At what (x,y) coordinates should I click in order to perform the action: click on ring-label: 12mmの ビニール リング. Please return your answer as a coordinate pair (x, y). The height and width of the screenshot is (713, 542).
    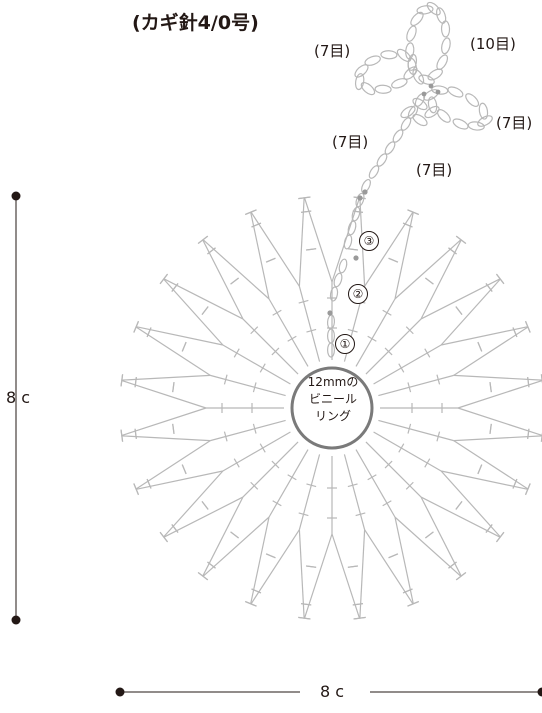
    Looking at the image, I should click on (333, 399).